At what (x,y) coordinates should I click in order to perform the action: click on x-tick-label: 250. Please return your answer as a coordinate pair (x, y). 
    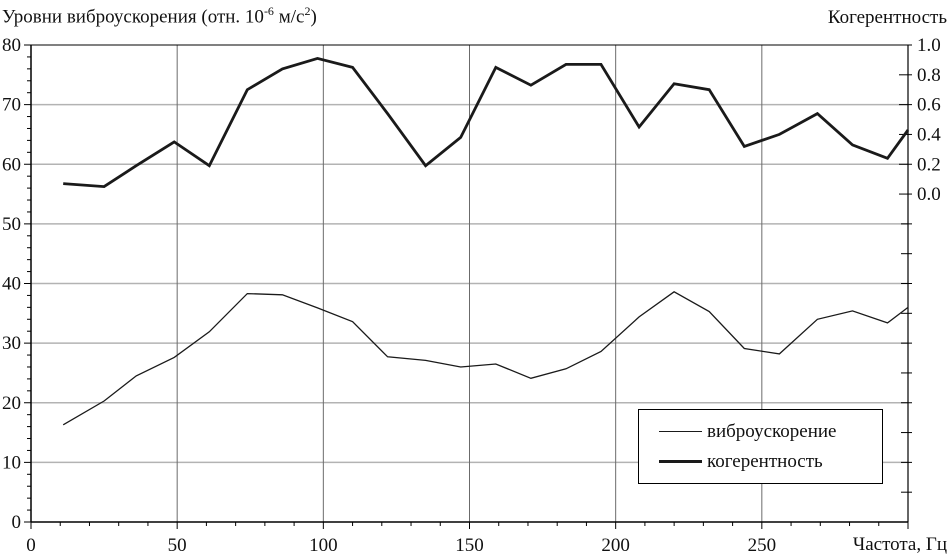
    Looking at the image, I should click on (762, 545).